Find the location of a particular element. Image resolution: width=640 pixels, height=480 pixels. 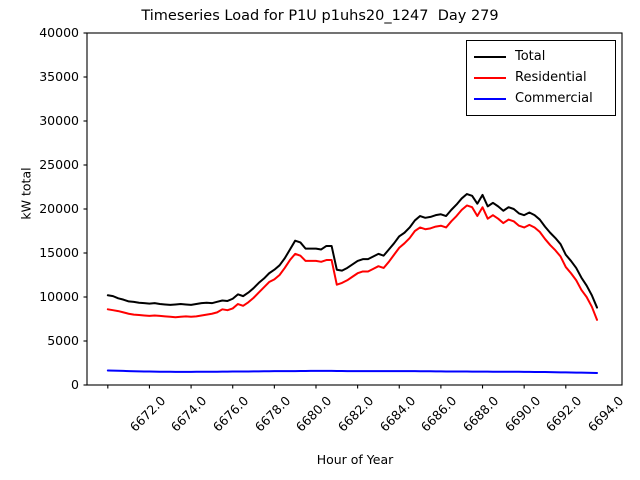

series-line-commercial is located at coordinates (352, 371).